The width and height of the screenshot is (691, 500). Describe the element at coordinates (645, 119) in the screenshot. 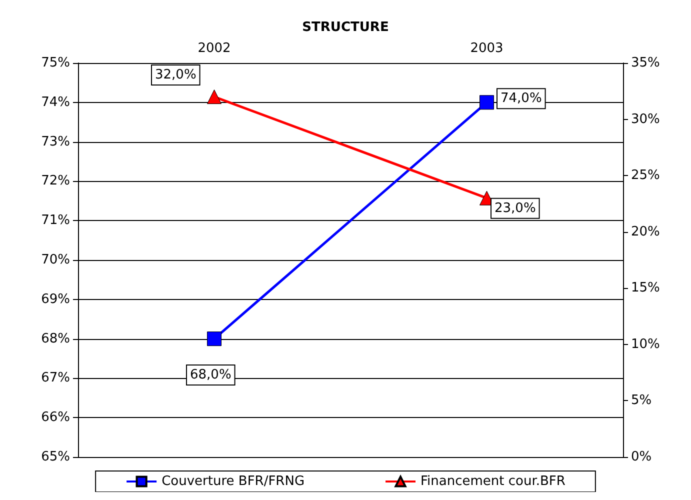

I see `y2-tick-label: 30%` at that location.